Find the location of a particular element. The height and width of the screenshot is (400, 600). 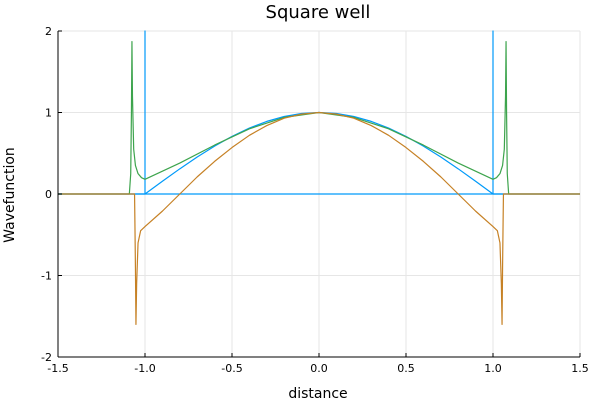

chart-title: Square well is located at coordinates (318, 12).